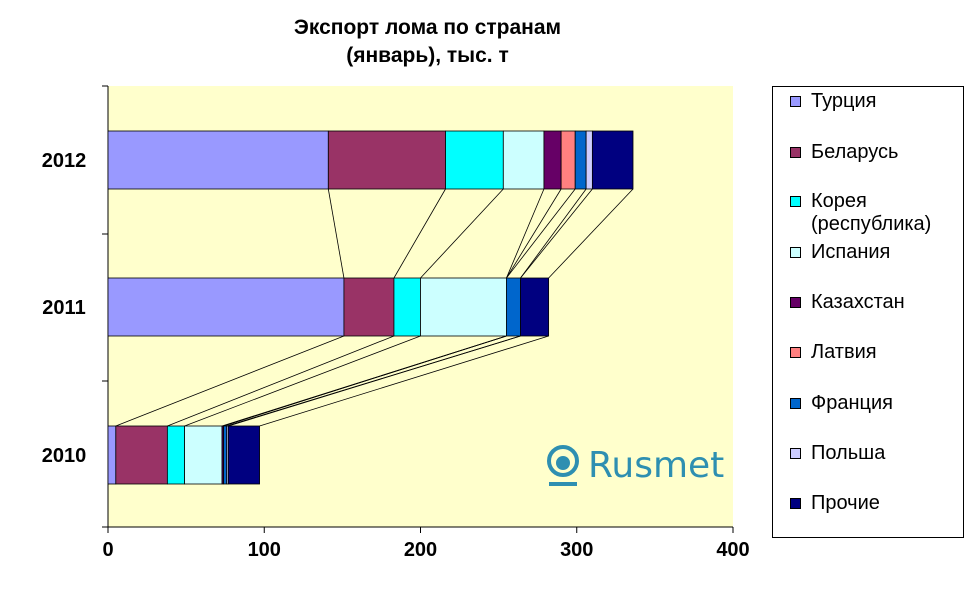 This screenshot has width=970, height=604. What do you see at coordinates (858, 302) in the screenshot?
I see `legend-label: Казахстан` at bounding box center [858, 302].